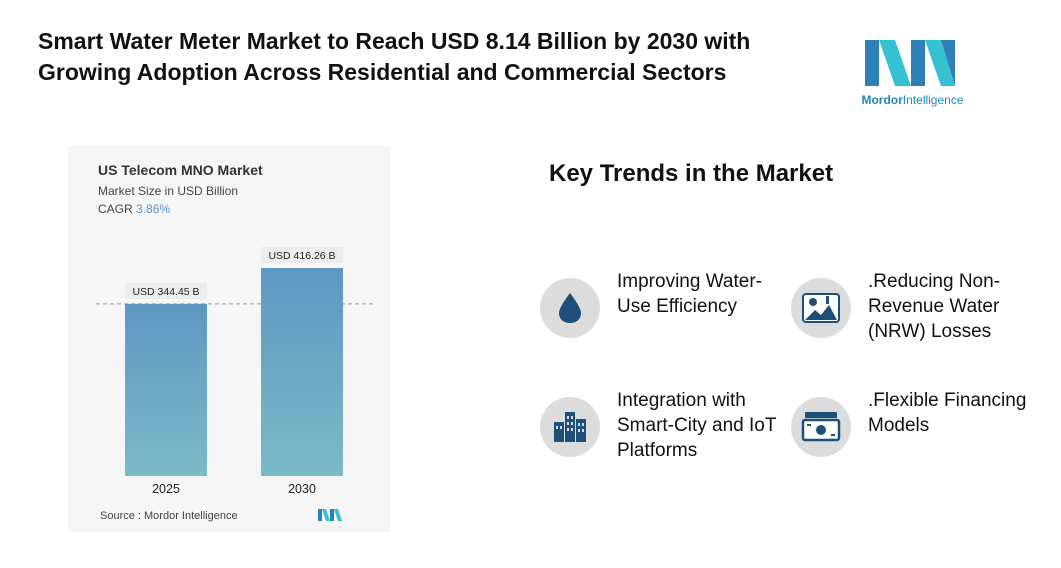 This screenshot has height=568, width=1061. I want to click on mordor-logo-icon, so click(910, 63).